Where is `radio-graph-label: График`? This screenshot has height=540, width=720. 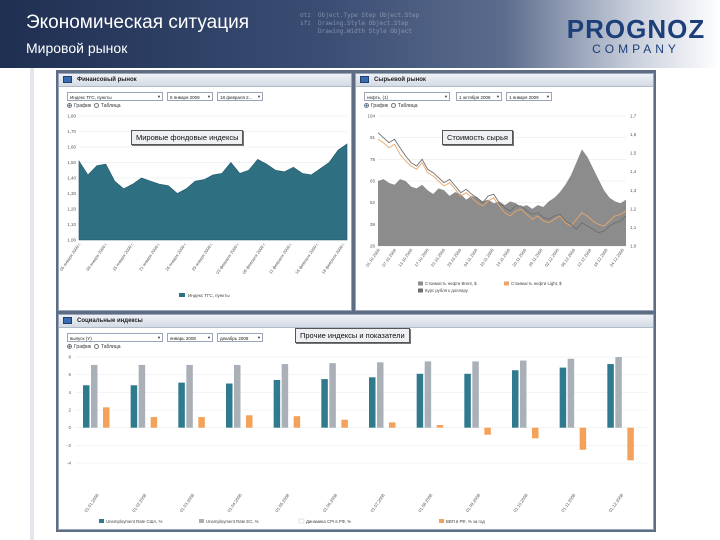 radio-graph-label: График is located at coordinates (83, 347).